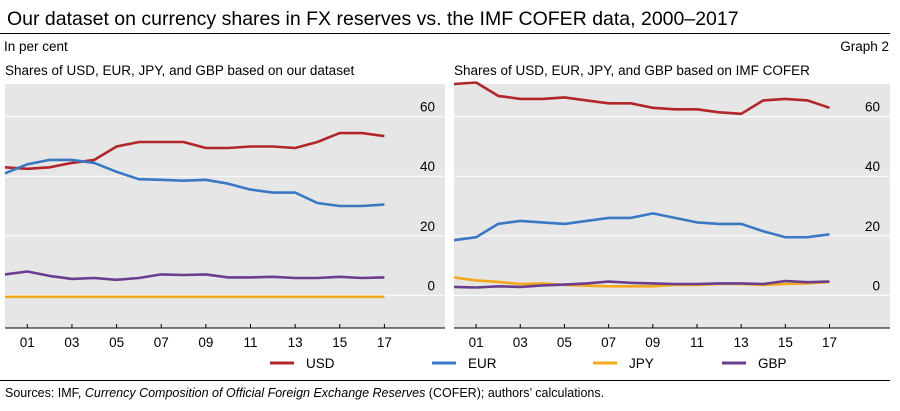  Describe the element at coordinates (864, 46) in the screenshot. I see `graph-label: Graph 2` at that location.